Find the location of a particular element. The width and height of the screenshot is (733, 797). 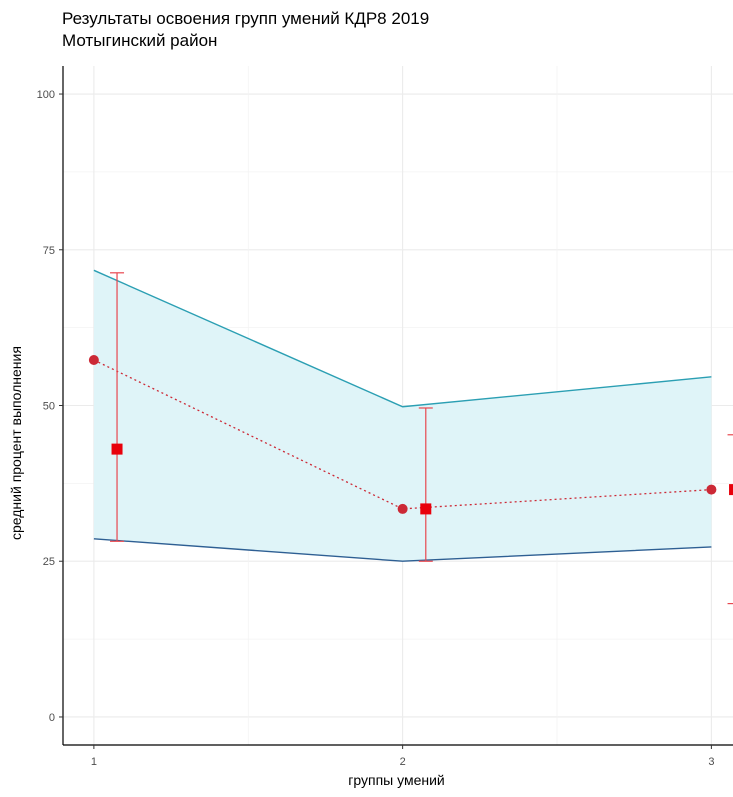

x-tick-label: 1 is located at coordinates (94, 762).